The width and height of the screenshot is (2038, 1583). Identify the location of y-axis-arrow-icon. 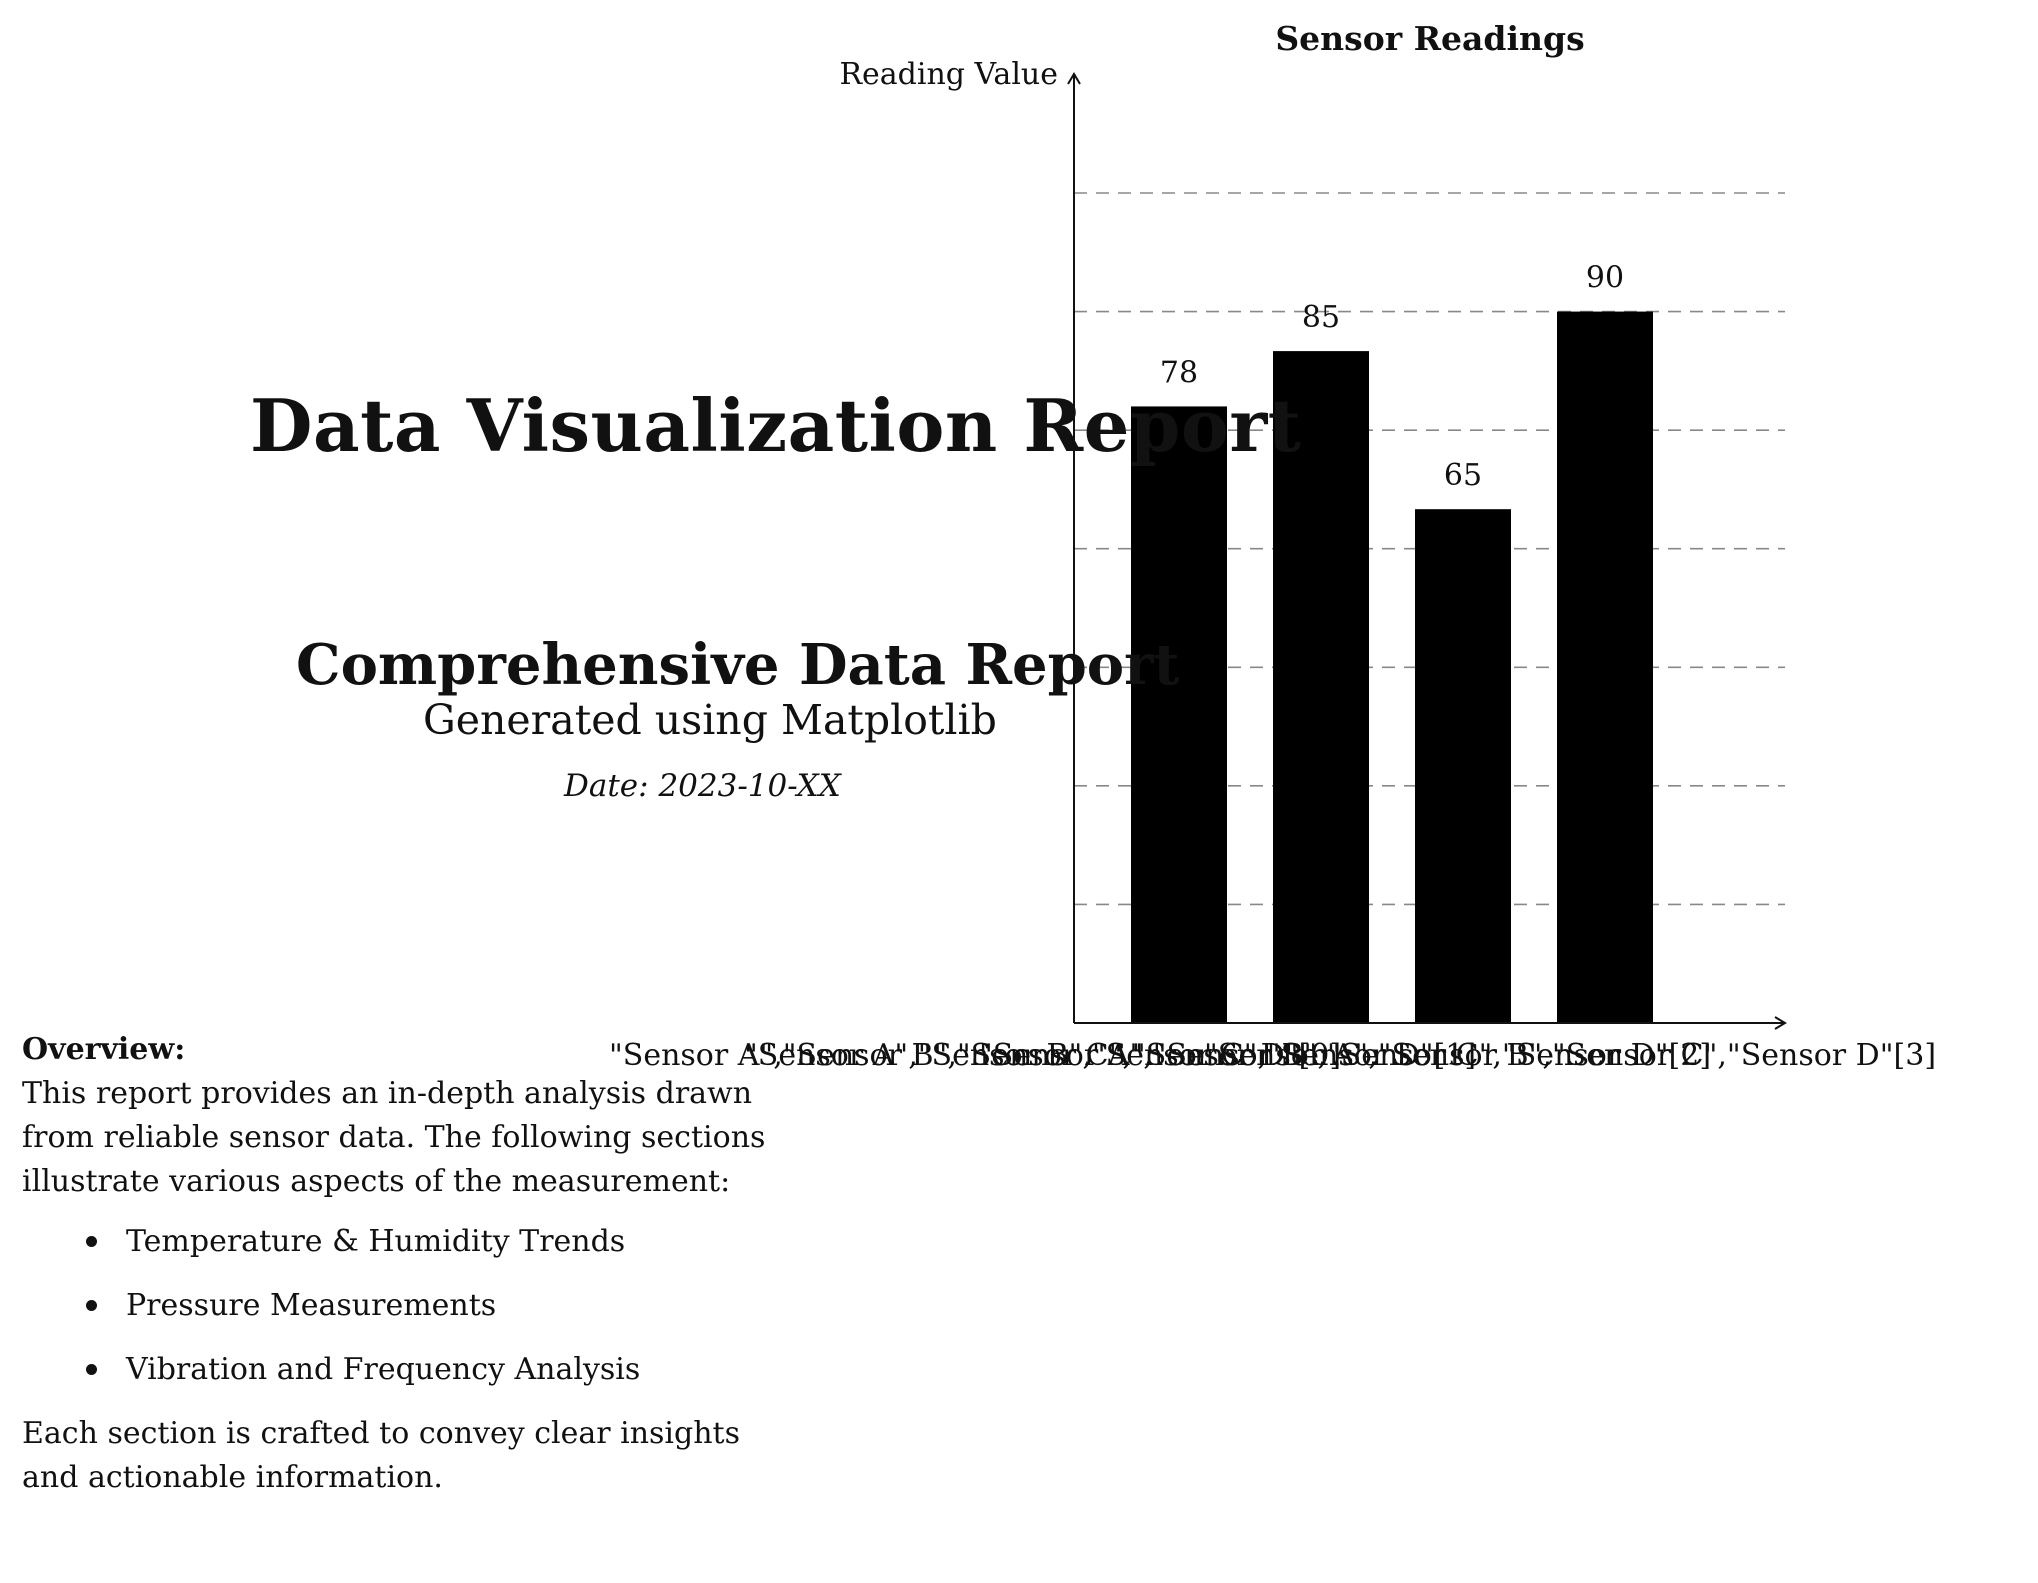
(1074, 78).